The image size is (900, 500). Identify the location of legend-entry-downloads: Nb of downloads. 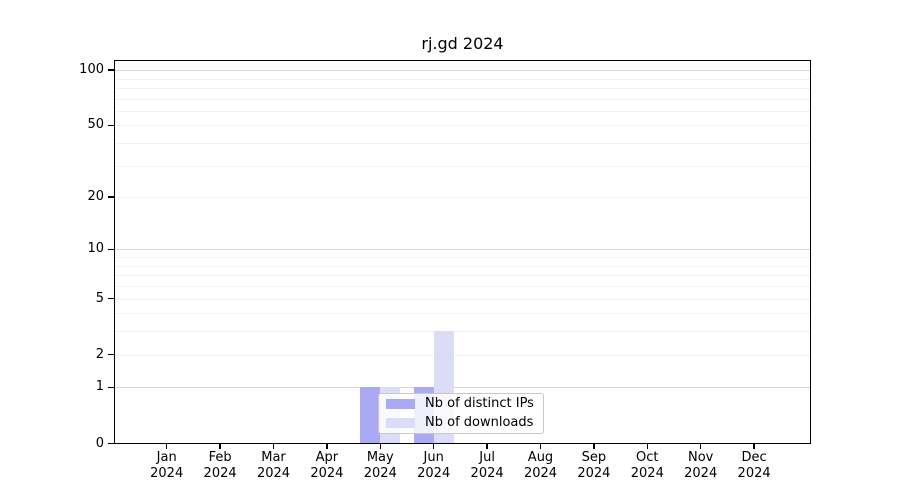
(461, 423).